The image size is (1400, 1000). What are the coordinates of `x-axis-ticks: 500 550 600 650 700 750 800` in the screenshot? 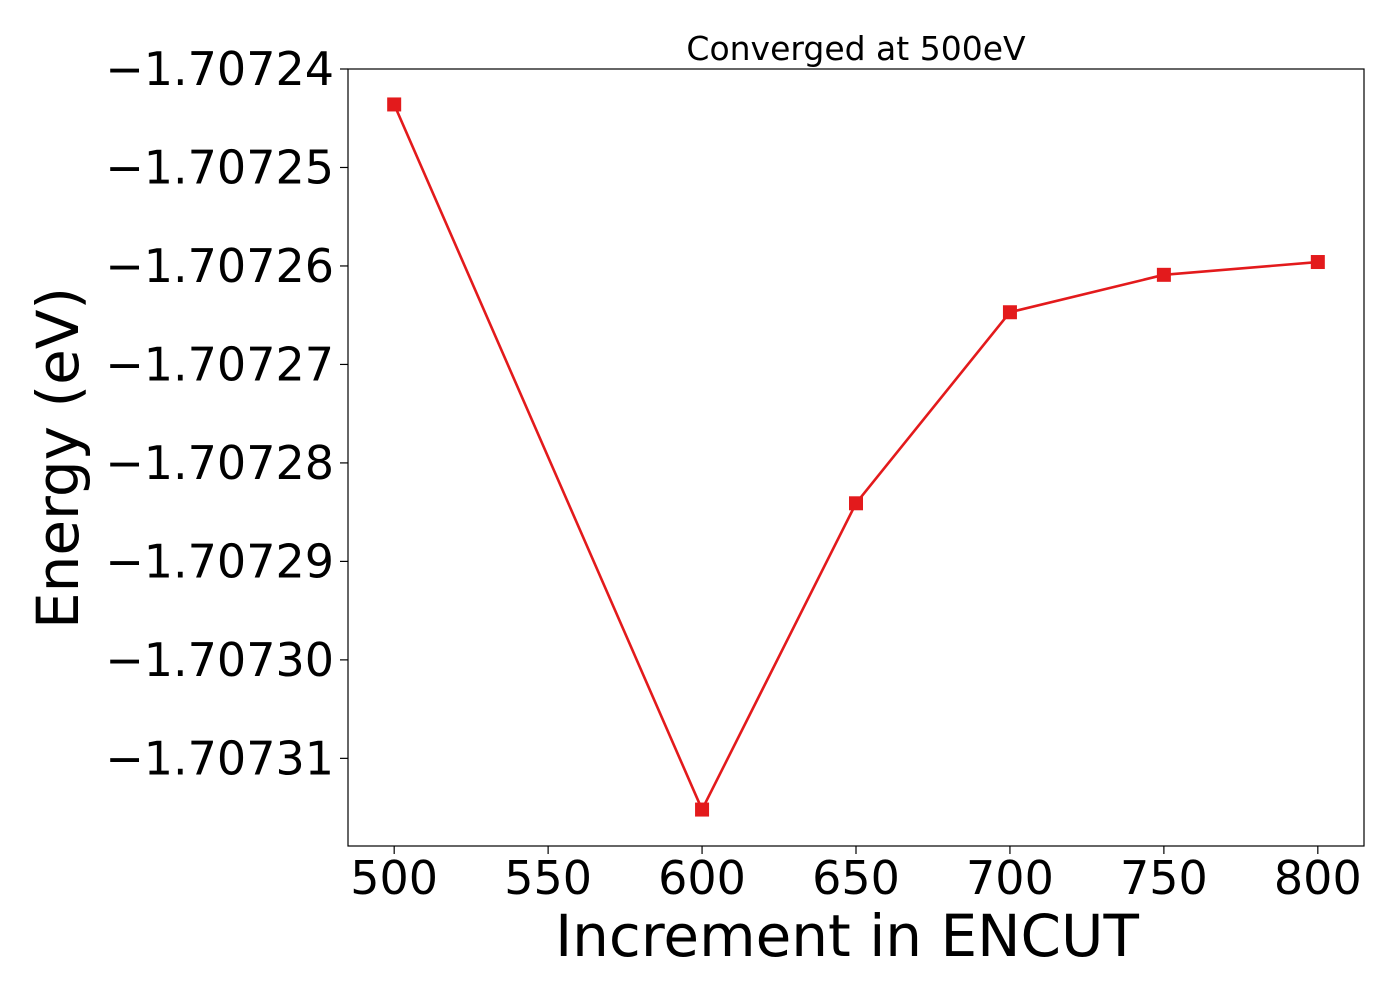 It's located at (856, 875).